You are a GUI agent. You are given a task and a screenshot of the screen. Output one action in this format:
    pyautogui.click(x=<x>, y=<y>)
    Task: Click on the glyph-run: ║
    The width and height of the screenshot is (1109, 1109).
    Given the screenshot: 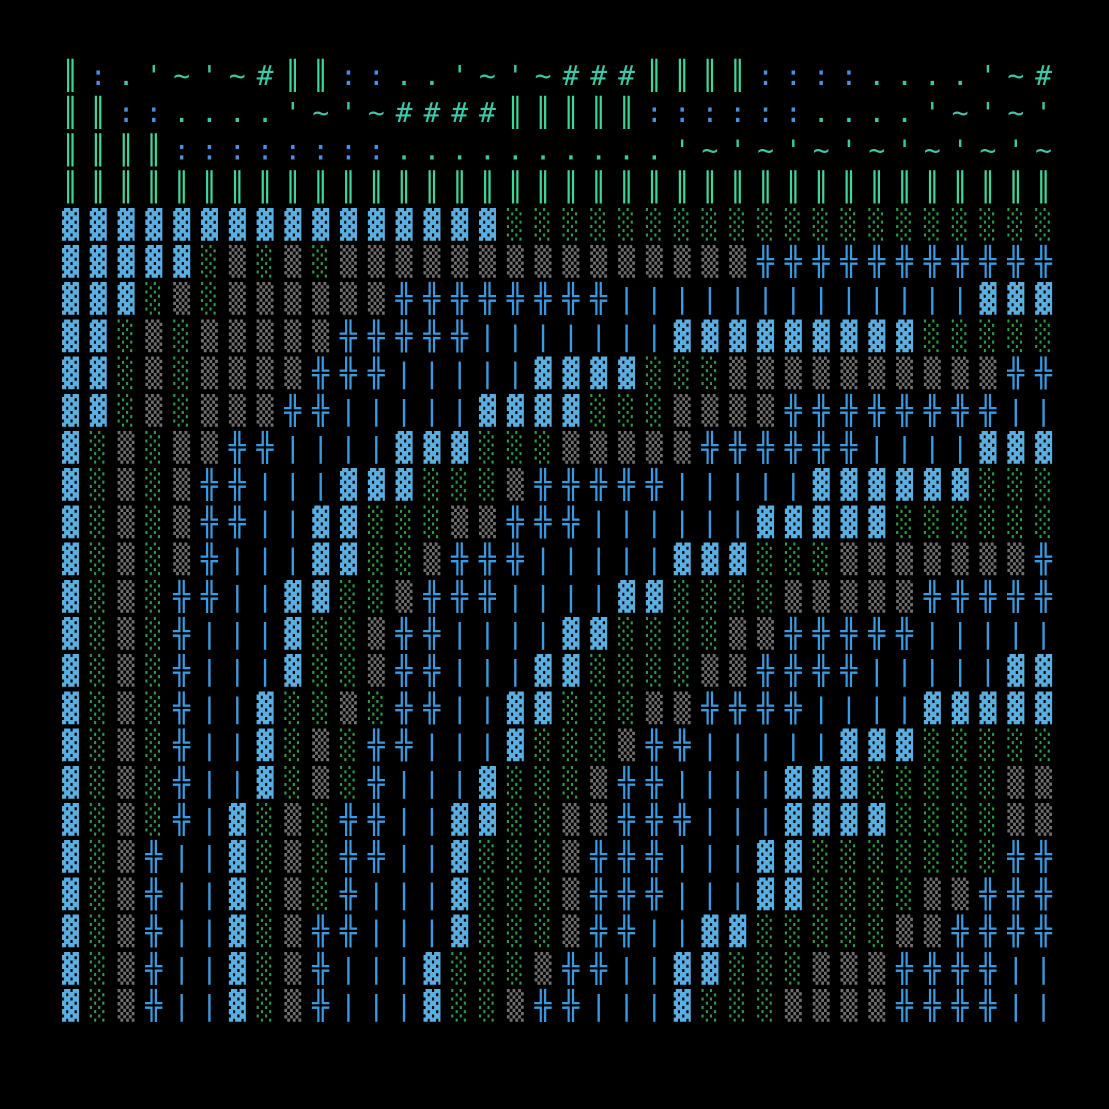 What is the action you would take?
    pyautogui.click(x=70, y=75)
    